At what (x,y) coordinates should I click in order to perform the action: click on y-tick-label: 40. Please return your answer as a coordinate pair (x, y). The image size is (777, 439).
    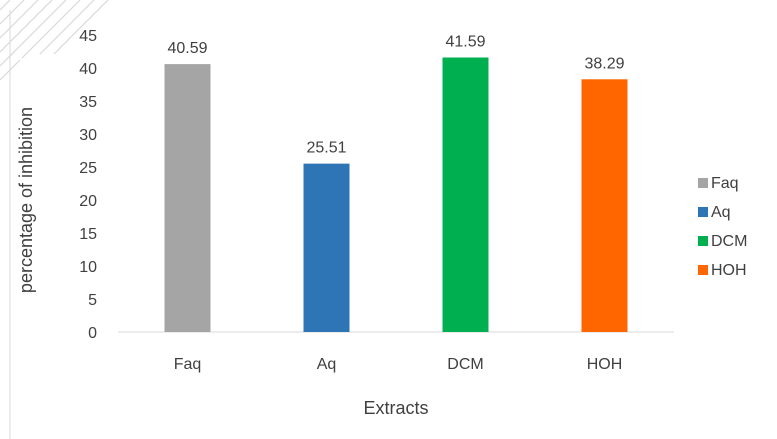
    Looking at the image, I should click on (88, 69).